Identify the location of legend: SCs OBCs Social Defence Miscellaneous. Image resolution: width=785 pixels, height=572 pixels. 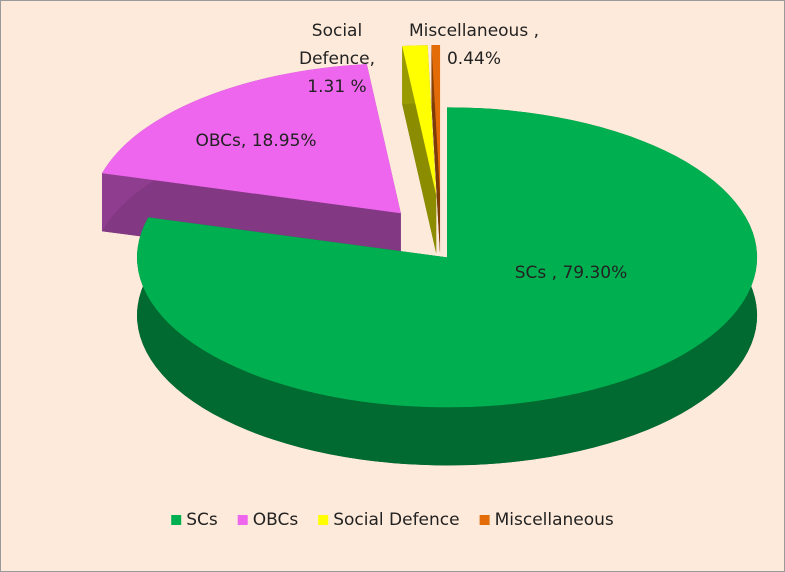
(392, 520).